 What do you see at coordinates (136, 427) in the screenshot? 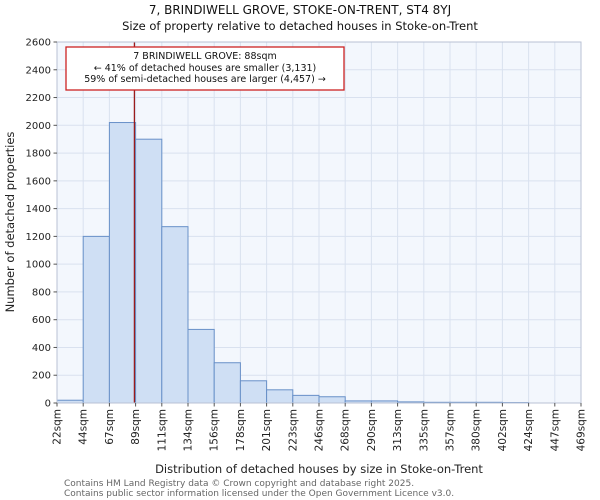
I see `x-tick-label: 89sqm` at bounding box center [136, 427].